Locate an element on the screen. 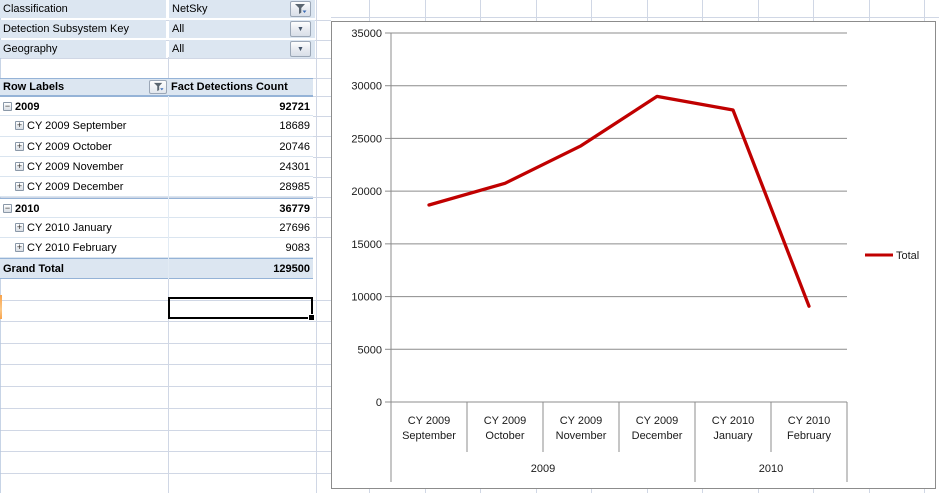 The image size is (939, 493). row-value: 129500 is located at coordinates (291, 269).